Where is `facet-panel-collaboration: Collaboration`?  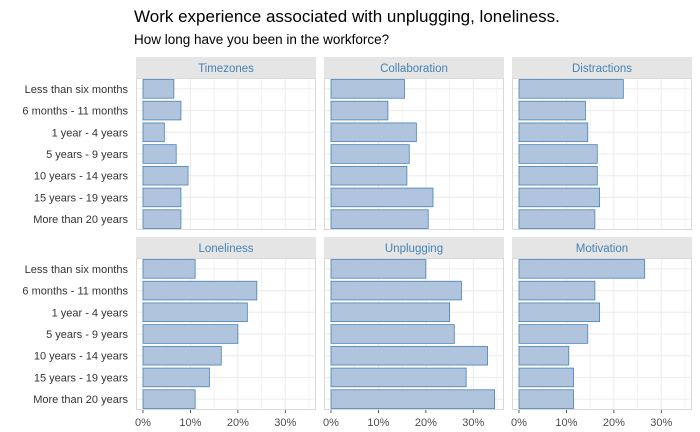
facet-panel-collaboration: Collaboration is located at coordinates (414, 143).